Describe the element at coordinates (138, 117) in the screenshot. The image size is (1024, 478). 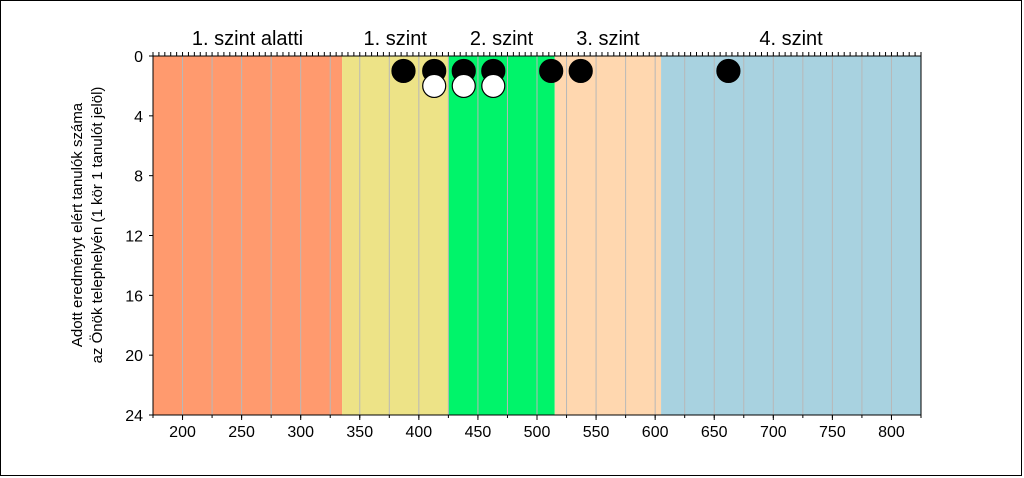
I see `y-tick-label: 4` at that location.